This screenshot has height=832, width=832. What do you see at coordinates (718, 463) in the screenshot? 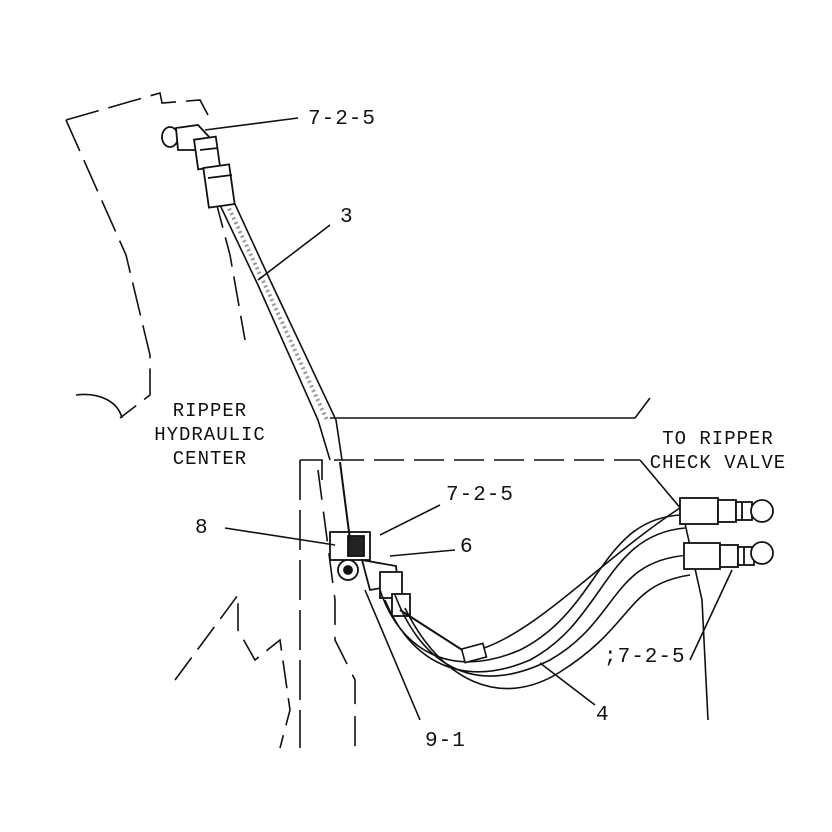
I see `caption-check-valve-line2: CHECK VALVE` at bounding box center [718, 463].